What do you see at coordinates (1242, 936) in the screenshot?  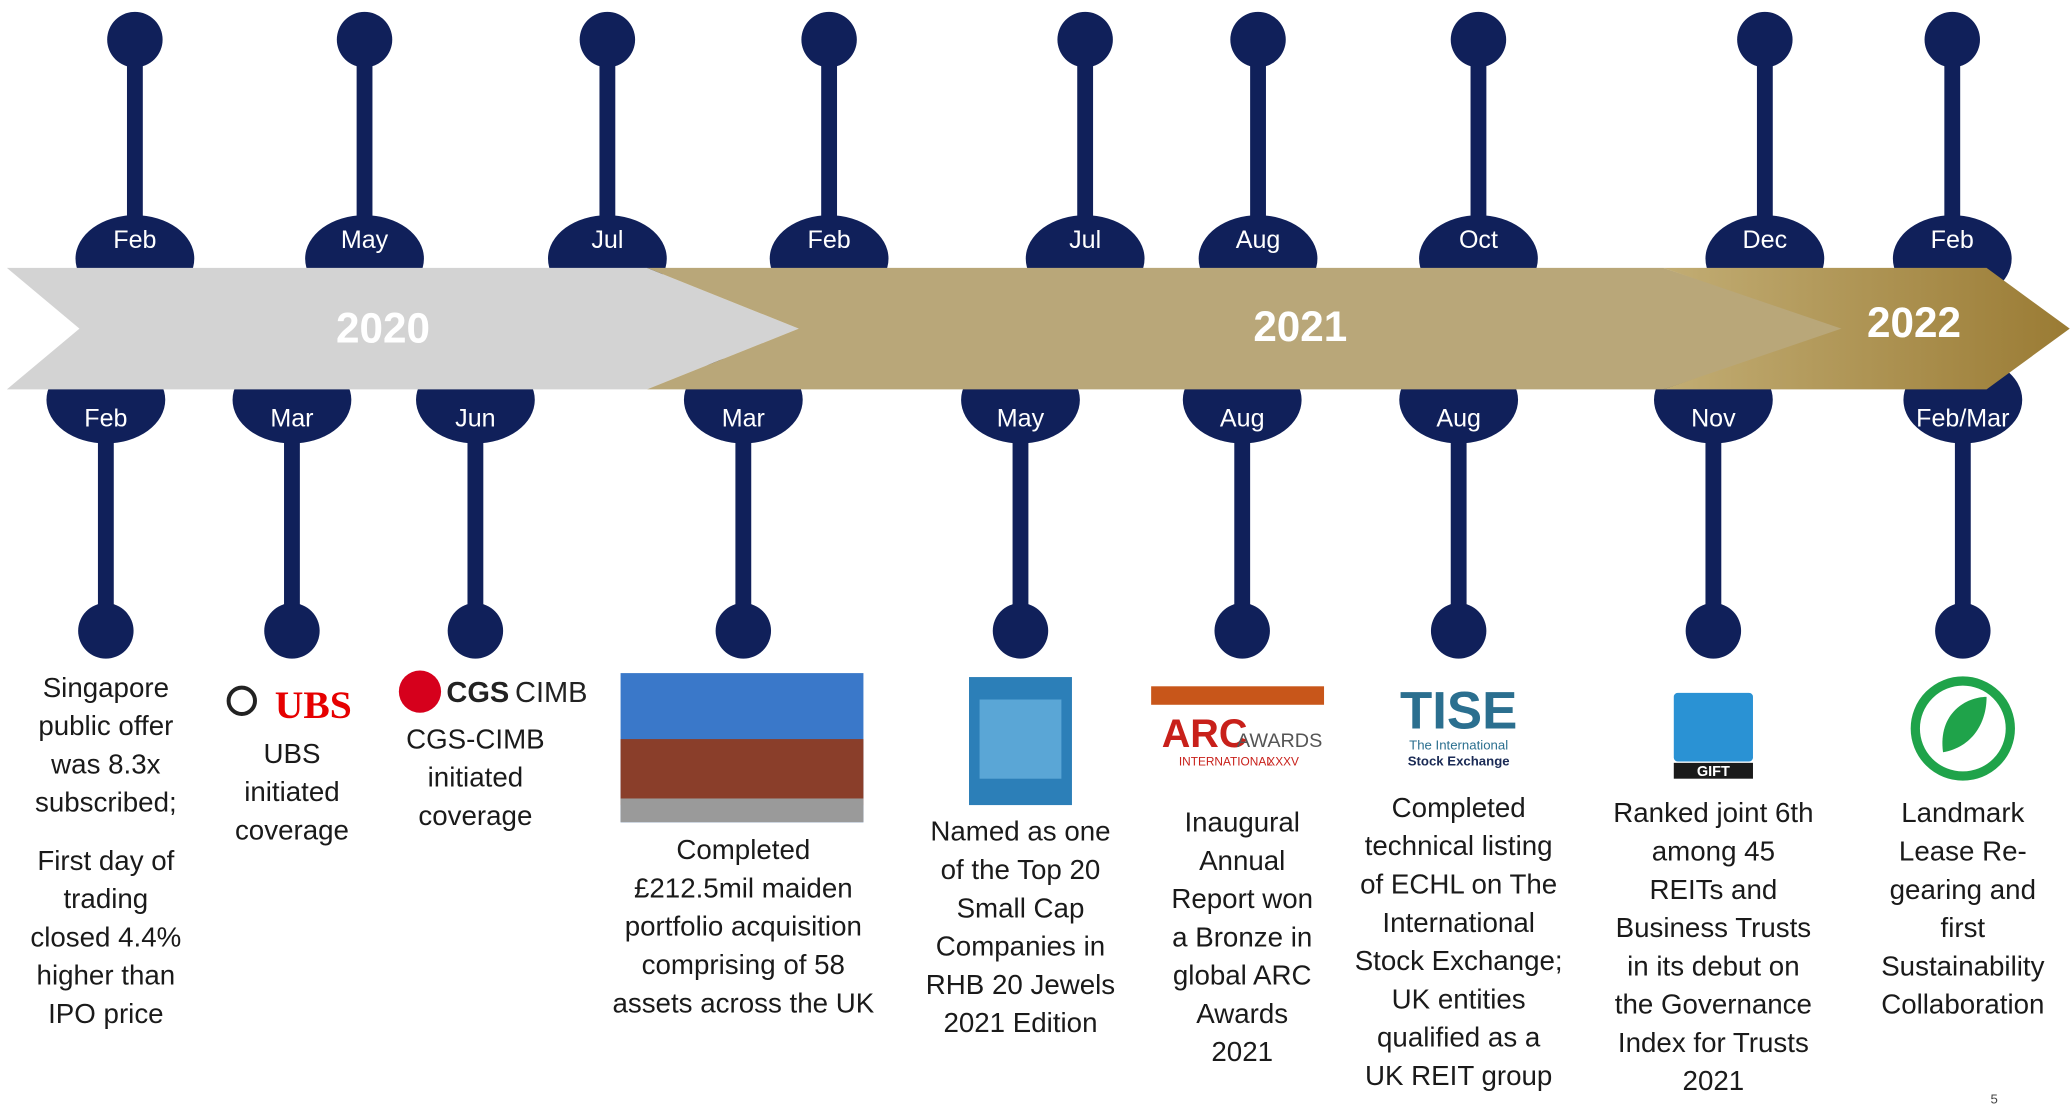 I see `event-text: a Bronze in` at bounding box center [1242, 936].